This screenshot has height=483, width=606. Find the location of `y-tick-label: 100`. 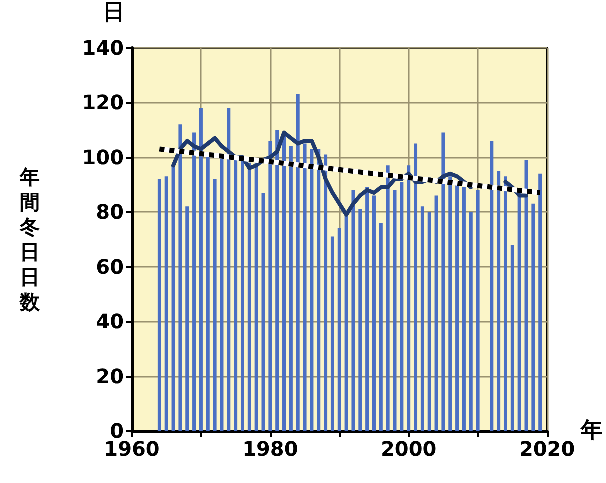

y-tick-label: 100 is located at coordinates (103, 157).